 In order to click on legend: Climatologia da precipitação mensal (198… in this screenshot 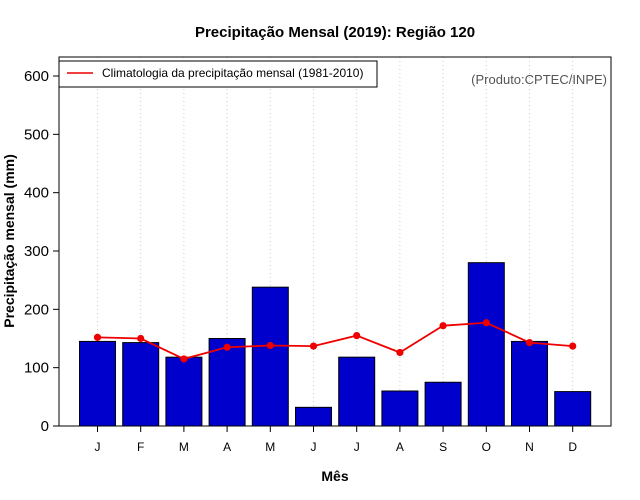, I will do `click(218, 74)`.